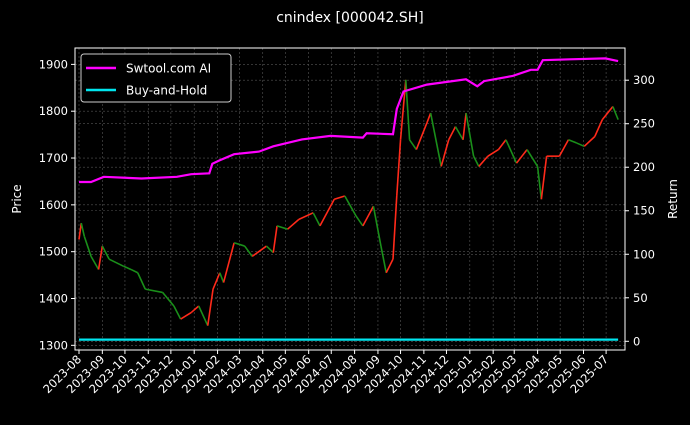 This screenshot has width=690, height=425. Describe the element at coordinates (168, 69) in the screenshot. I see `legend-label-swtool: Swtool.com AI` at that location.